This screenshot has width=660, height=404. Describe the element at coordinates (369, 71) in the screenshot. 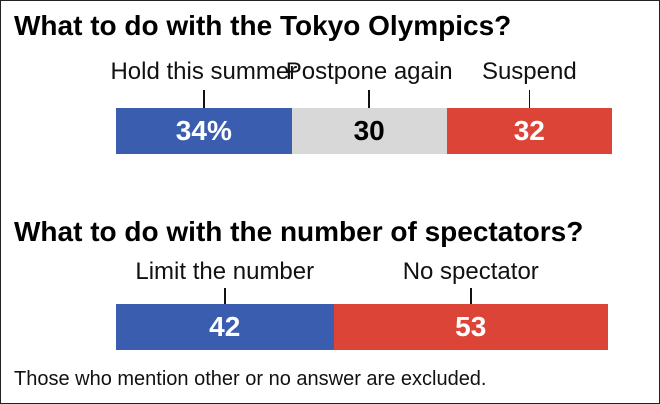

I see `category-label: Postpone again` at that location.